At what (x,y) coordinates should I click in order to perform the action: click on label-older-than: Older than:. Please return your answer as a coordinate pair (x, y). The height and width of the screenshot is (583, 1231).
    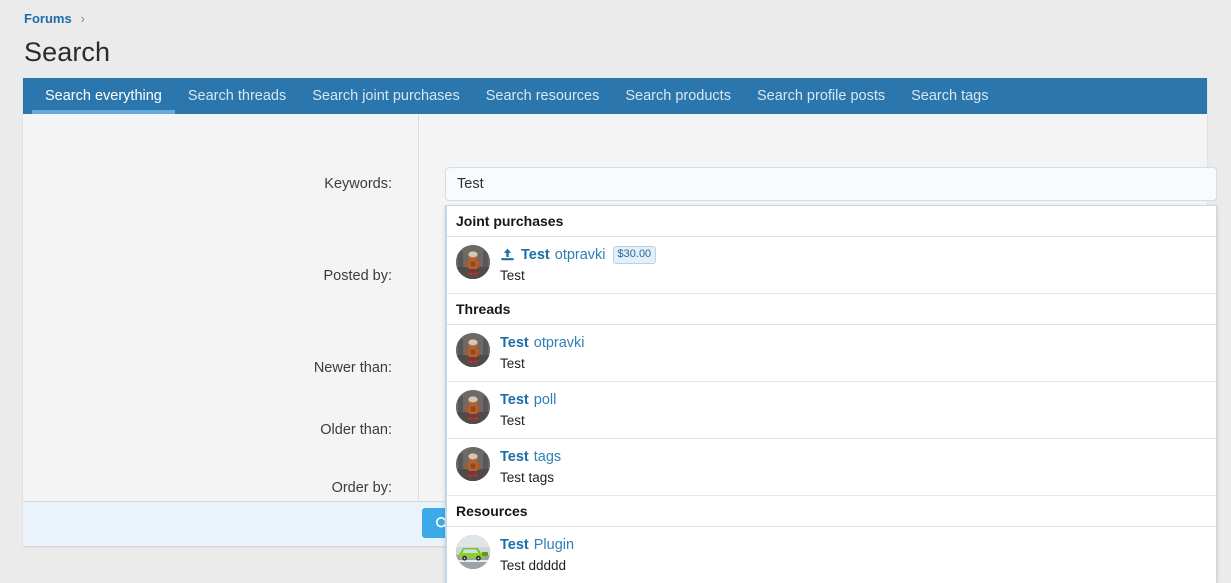
    Looking at the image, I should click on (356, 430).